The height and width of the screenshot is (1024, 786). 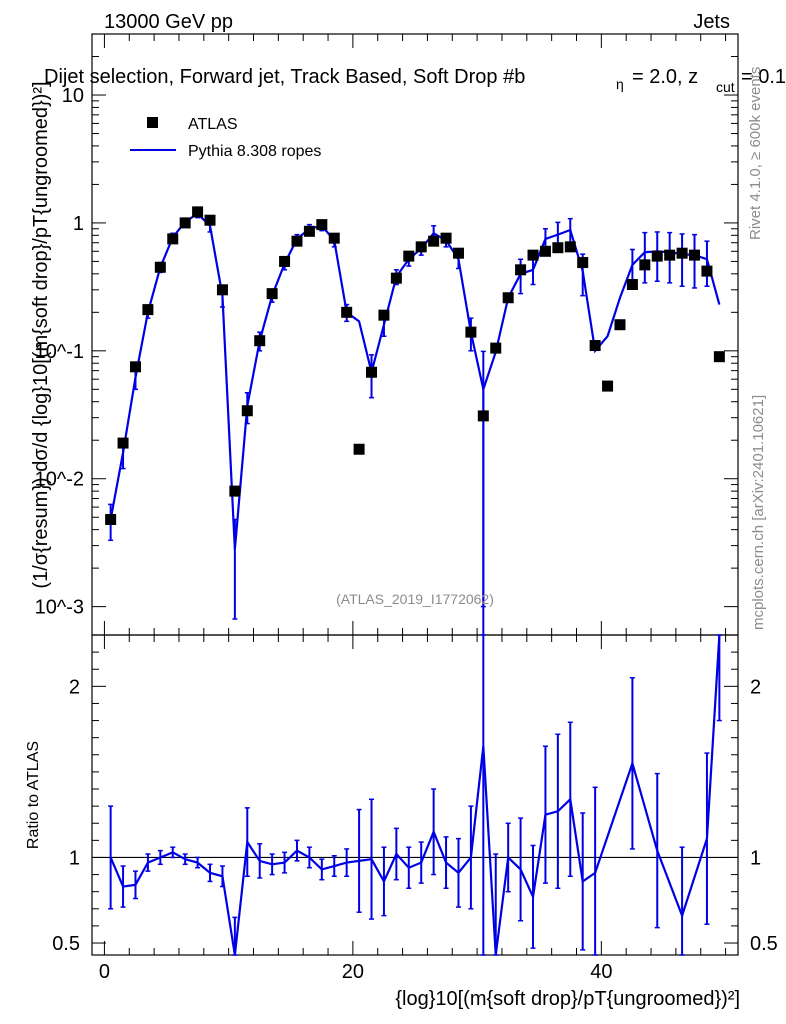 I want to click on ytick-label: 10^-2, so click(x=59, y=480).